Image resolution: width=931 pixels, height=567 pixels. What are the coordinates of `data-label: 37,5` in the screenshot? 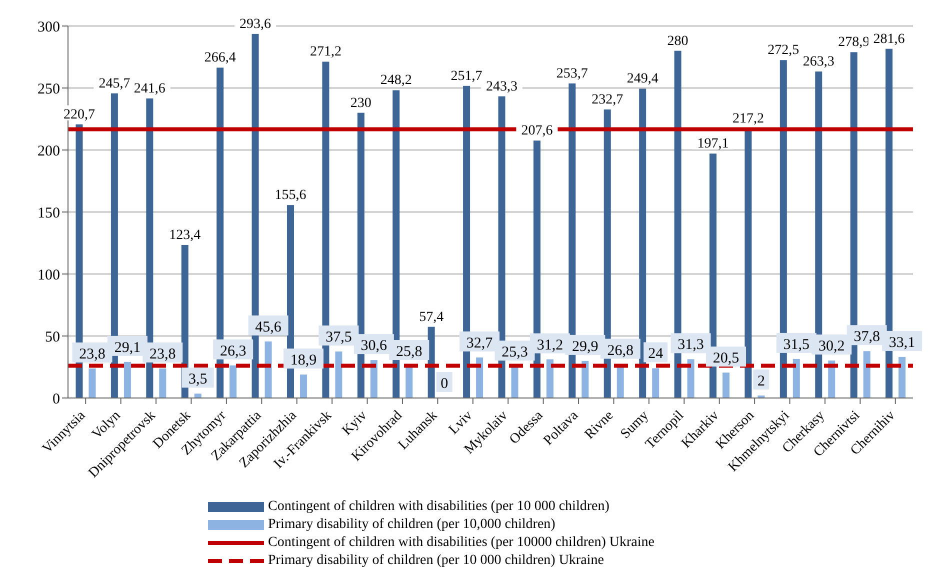 It's located at (339, 338).